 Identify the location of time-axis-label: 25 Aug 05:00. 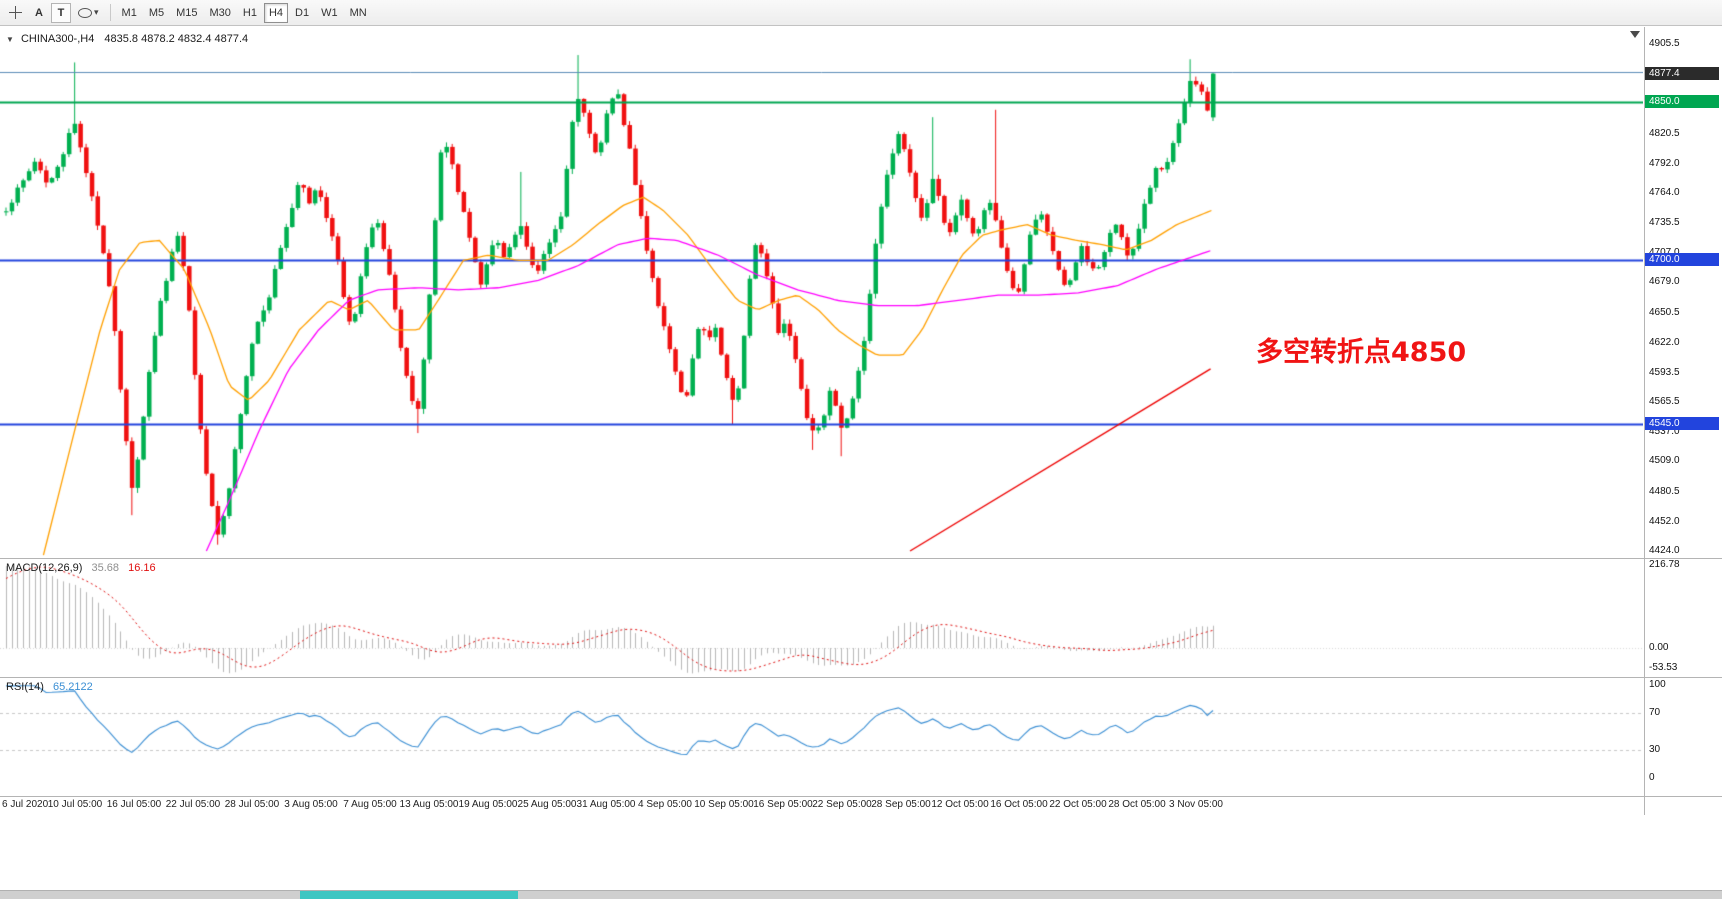
(547, 804).